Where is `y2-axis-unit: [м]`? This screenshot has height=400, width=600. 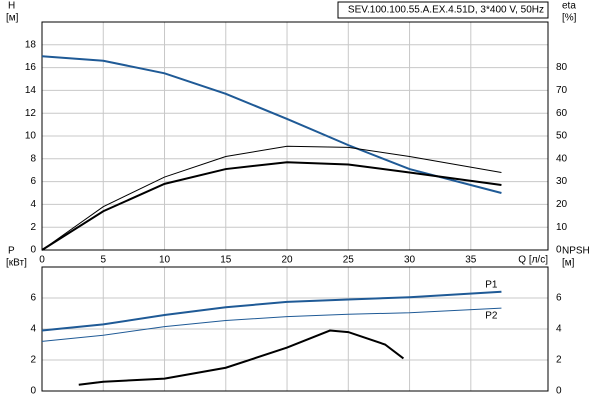 y2-axis-unit: [м] is located at coordinates (568, 263).